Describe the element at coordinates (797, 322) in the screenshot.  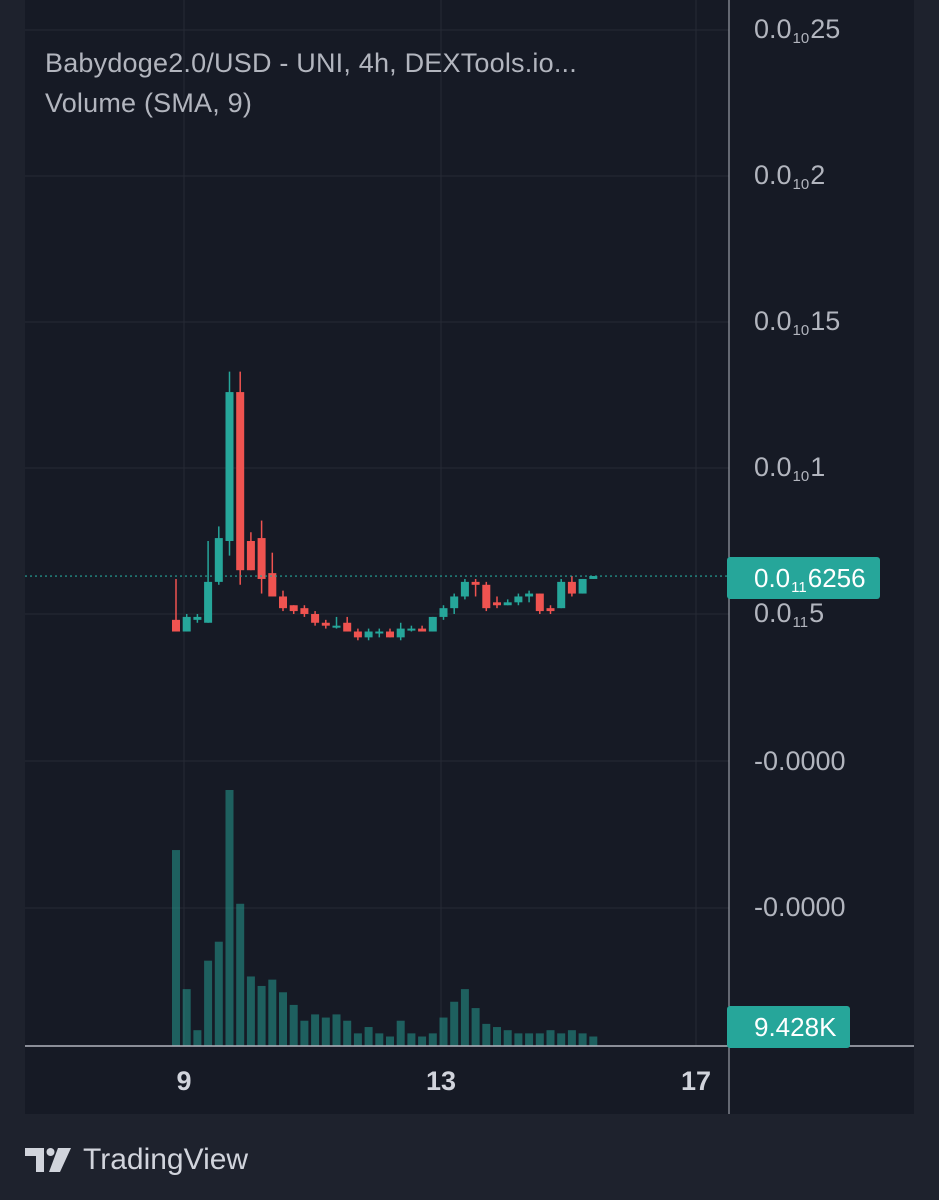
I see `price-axis-label: 0.01015` at that location.